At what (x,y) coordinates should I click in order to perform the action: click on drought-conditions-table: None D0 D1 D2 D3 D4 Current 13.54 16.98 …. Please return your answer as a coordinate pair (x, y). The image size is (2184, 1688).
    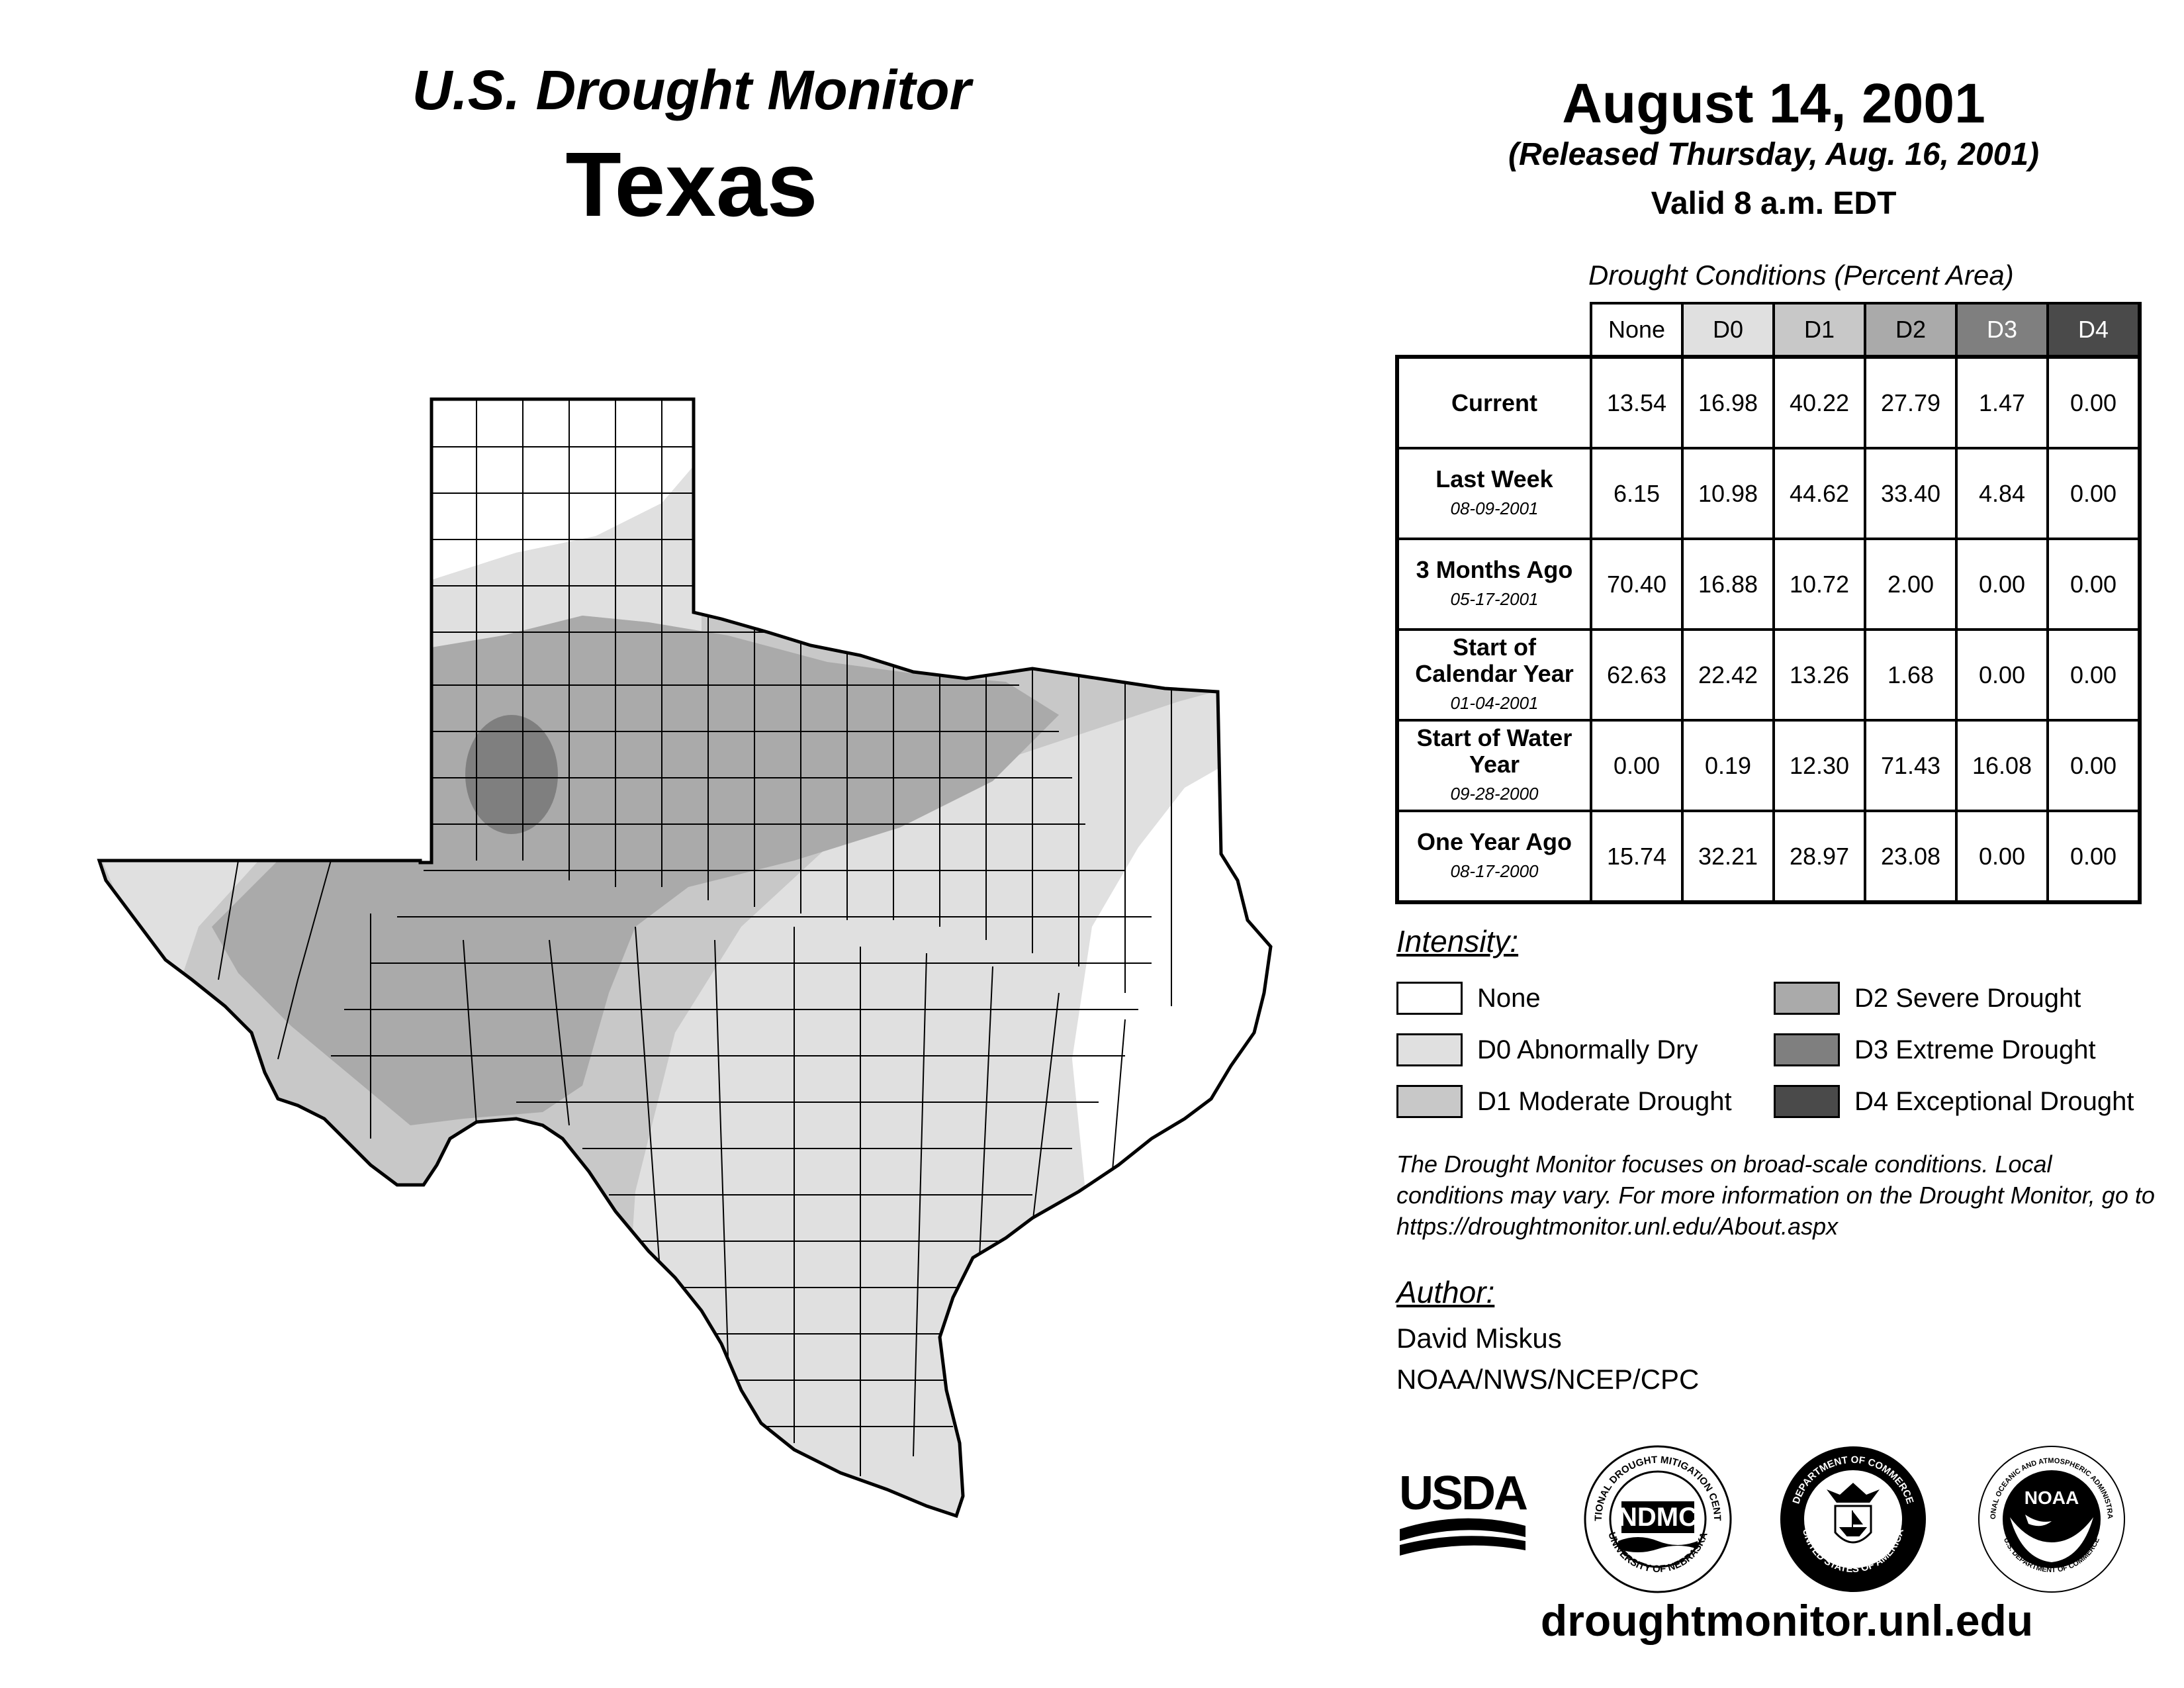
    Looking at the image, I should click on (1769, 603).